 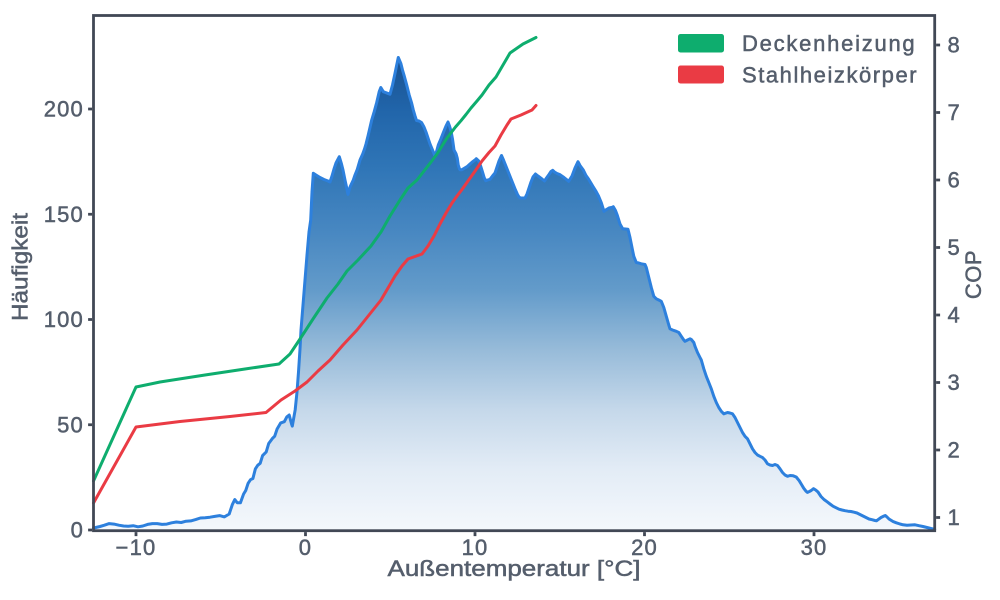 What do you see at coordinates (20, 267) in the screenshot?
I see `svg-text: Häufigkeit` at bounding box center [20, 267].